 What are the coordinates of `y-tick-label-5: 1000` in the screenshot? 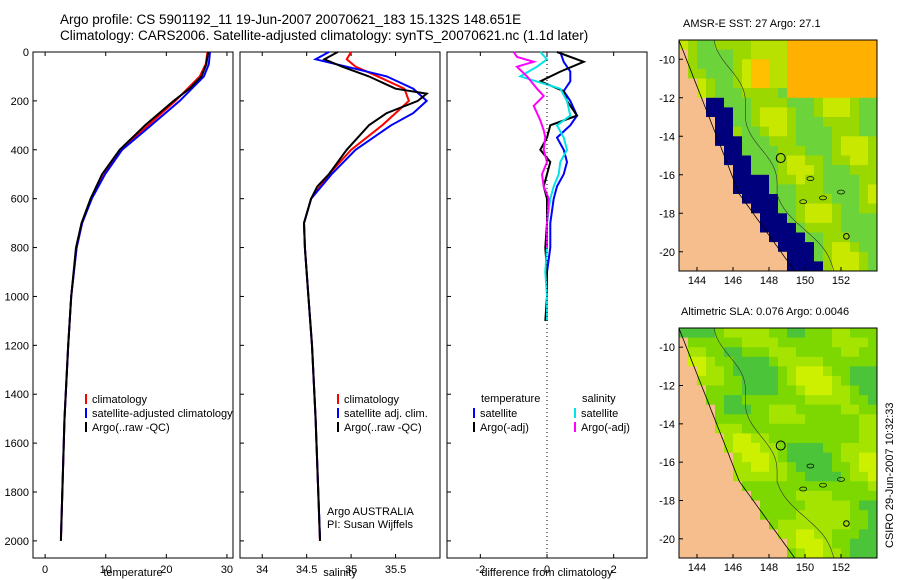 It's located at (17, 297).